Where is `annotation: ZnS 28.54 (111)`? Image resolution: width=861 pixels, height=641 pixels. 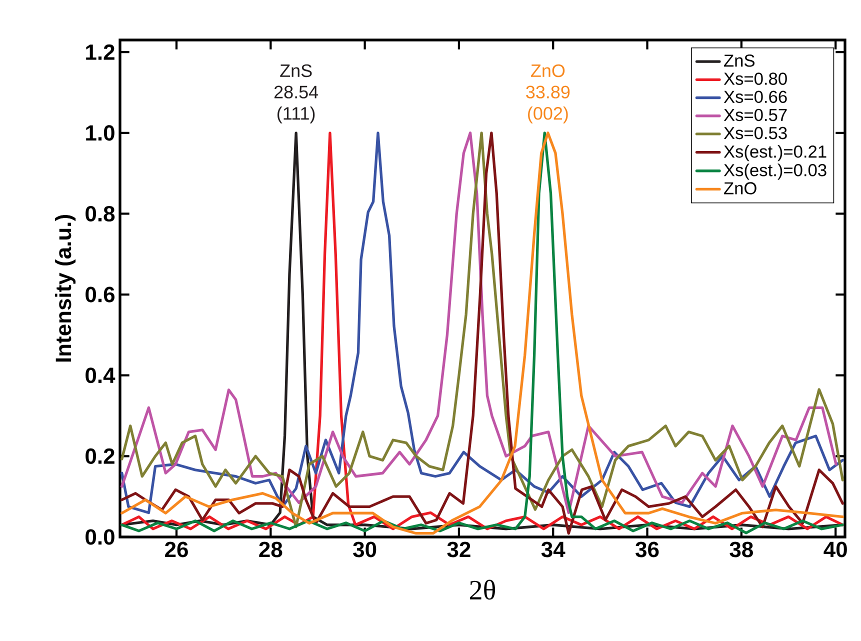
annotation: ZnS 28.54 (111) is located at coordinates (296, 94).